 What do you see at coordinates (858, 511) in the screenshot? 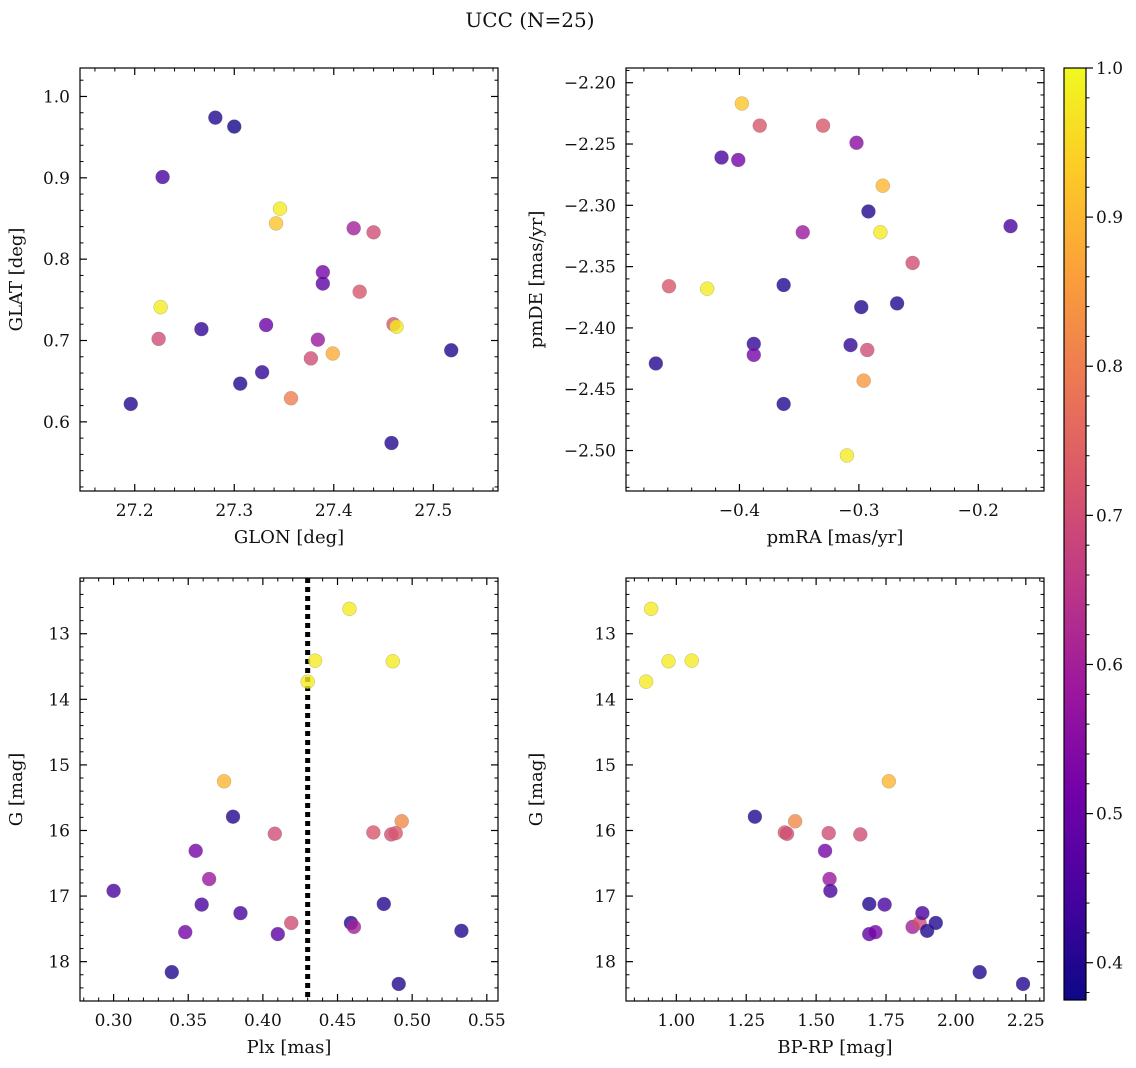
I see `x-tick-label: −0.3` at bounding box center [858, 511].